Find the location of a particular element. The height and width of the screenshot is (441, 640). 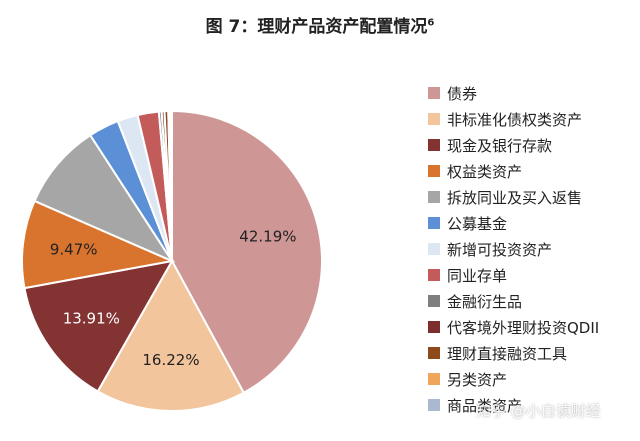

data-label-0: 42.19% is located at coordinates (267, 237).